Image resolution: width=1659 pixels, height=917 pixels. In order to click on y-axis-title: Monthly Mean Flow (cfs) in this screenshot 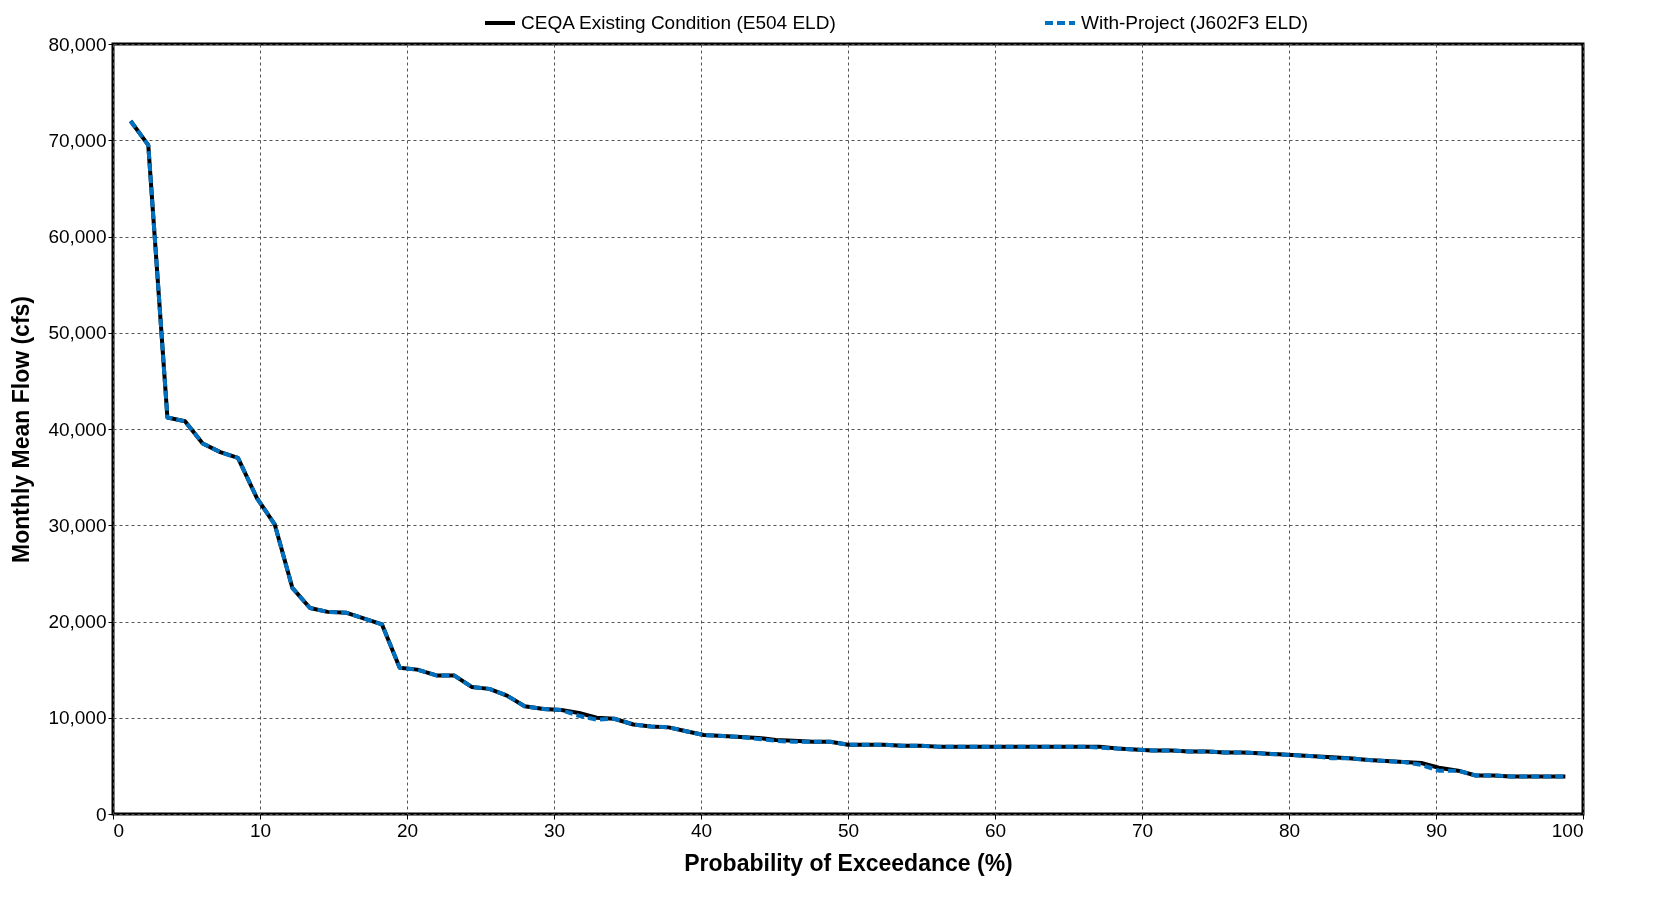, I will do `click(21, 429)`.